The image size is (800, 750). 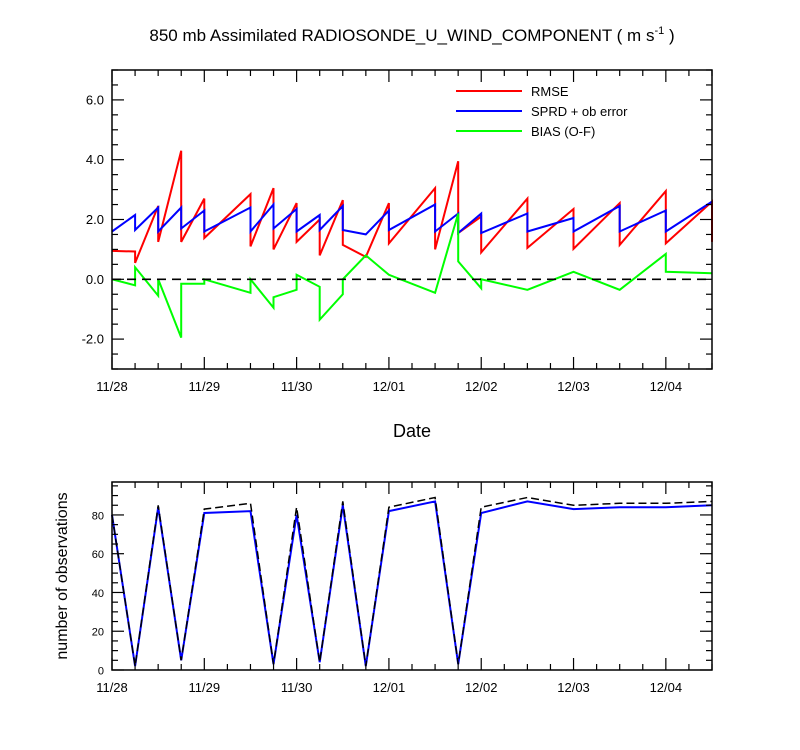 I want to click on y-axis-label-observations: number of observations, so click(x=62, y=575).